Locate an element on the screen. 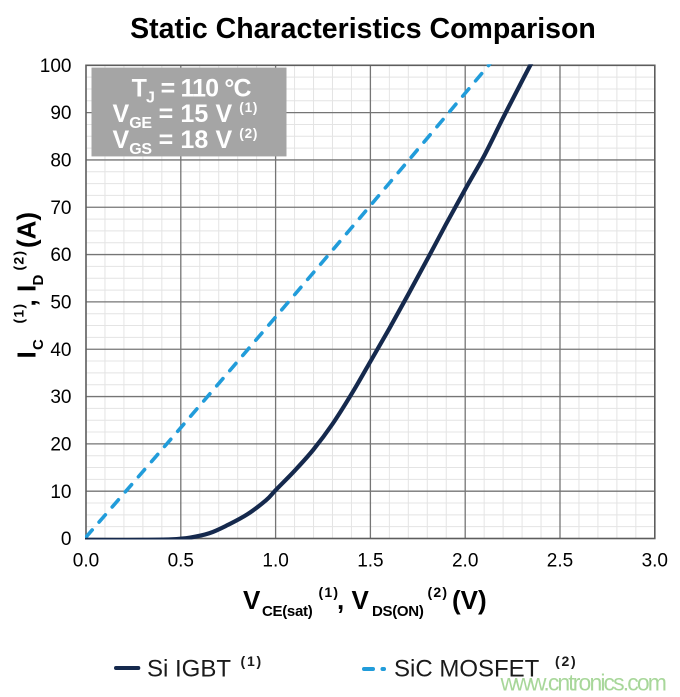 This screenshot has width=680, height=697. svg-text: 80 is located at coordinates (60, 161).